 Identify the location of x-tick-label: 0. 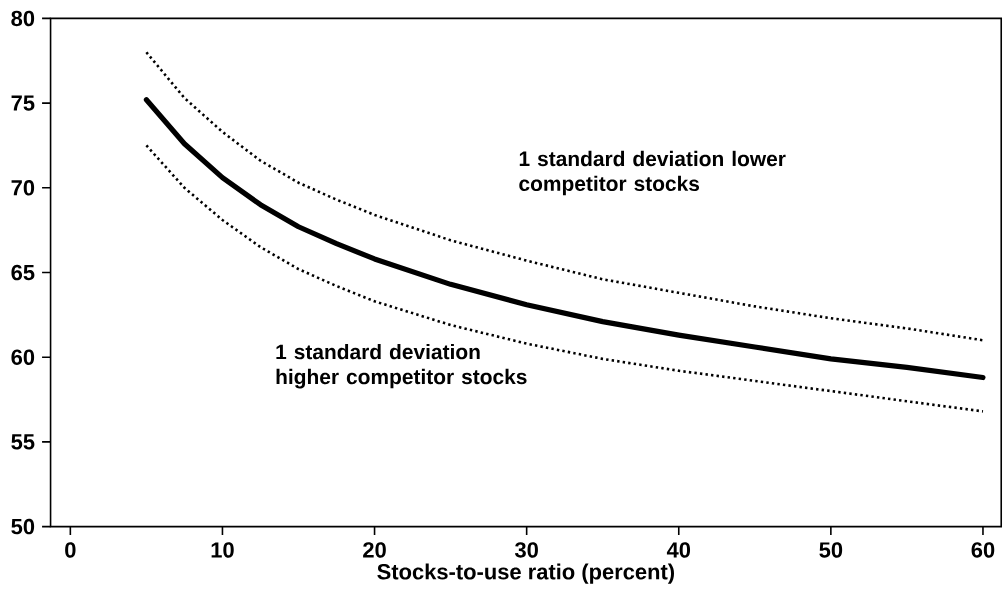
(70, 549).